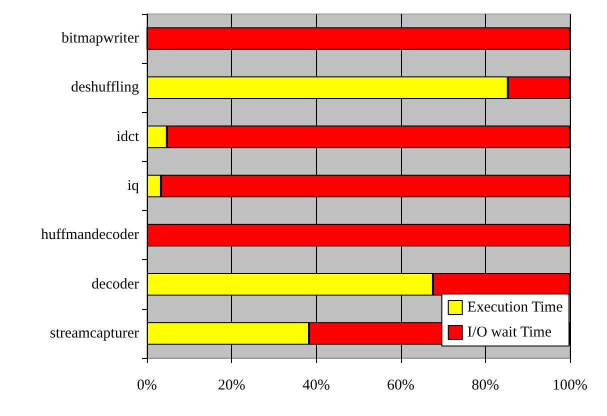 The width and height of the screenshot is (607, 416). I want to click on y-tick-label: decoder, so click(116, 284).